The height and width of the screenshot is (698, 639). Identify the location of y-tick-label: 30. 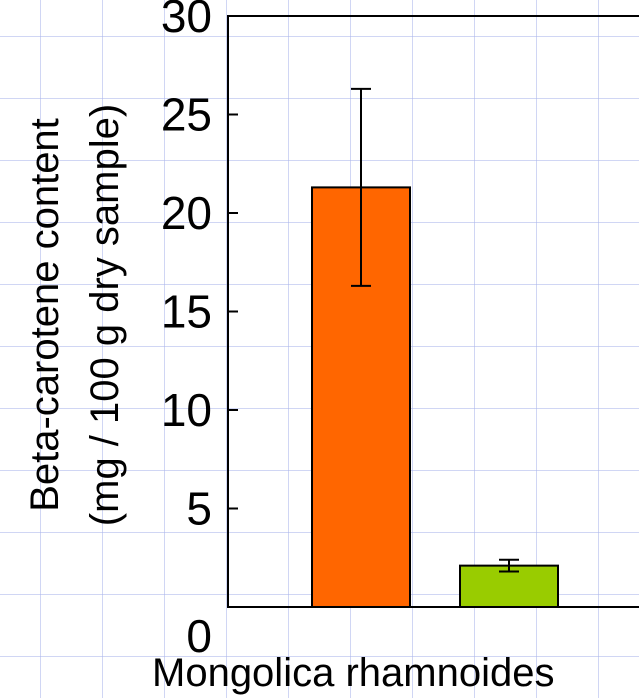
(186, 21).